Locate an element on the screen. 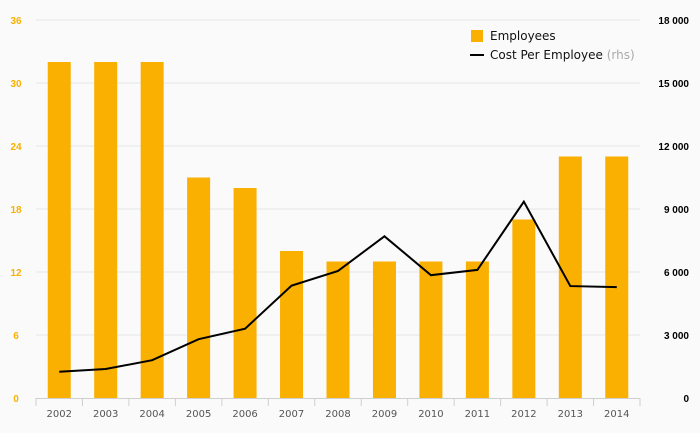 Image resolution: width=700 pixels, height=433 pixels. legend-label-cost-per-employee: Cost Per Employee (rhs) is located at coordinates (562, 55).